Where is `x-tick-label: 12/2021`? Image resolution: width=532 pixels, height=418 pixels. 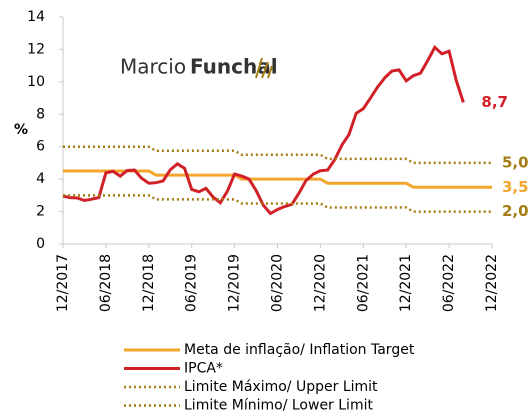 x-tick-label: 12/2021 is located at coordinates (406, 283).